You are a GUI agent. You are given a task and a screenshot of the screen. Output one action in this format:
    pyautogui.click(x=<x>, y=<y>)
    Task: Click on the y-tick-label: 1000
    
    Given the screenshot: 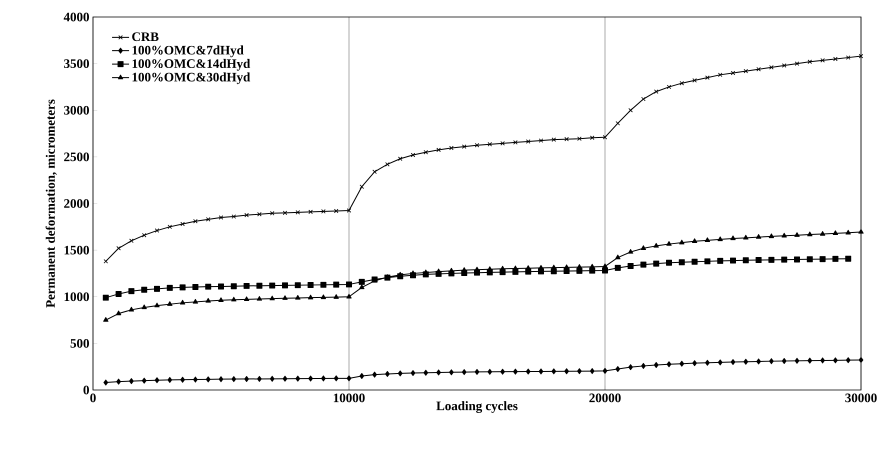 What is the action you would take?
    pyautogui.click(x=76, y=297)
    